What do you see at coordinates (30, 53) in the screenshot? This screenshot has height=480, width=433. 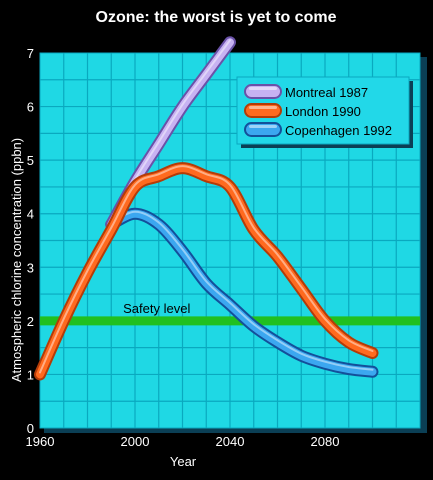 I see `y-tick-label: 7` at bounding box center [30, 53].